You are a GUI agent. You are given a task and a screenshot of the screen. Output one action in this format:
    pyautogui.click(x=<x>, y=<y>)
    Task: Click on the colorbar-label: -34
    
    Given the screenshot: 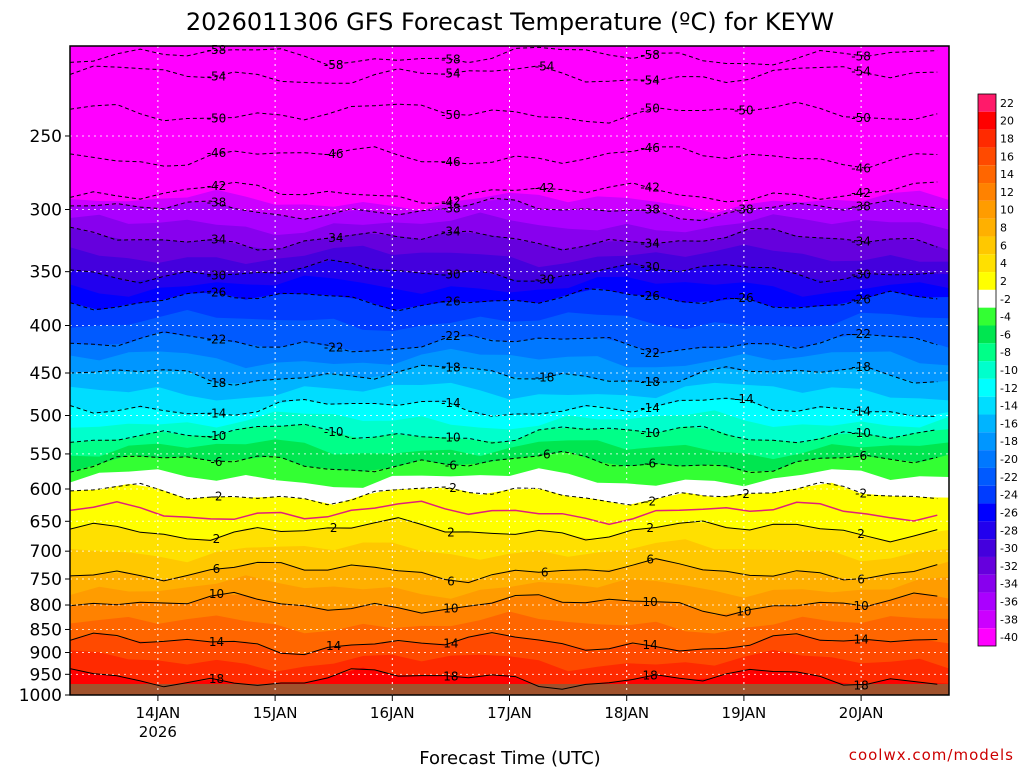 What is the action you would take?
    pyautogui.click(x=1009, y=584)
    